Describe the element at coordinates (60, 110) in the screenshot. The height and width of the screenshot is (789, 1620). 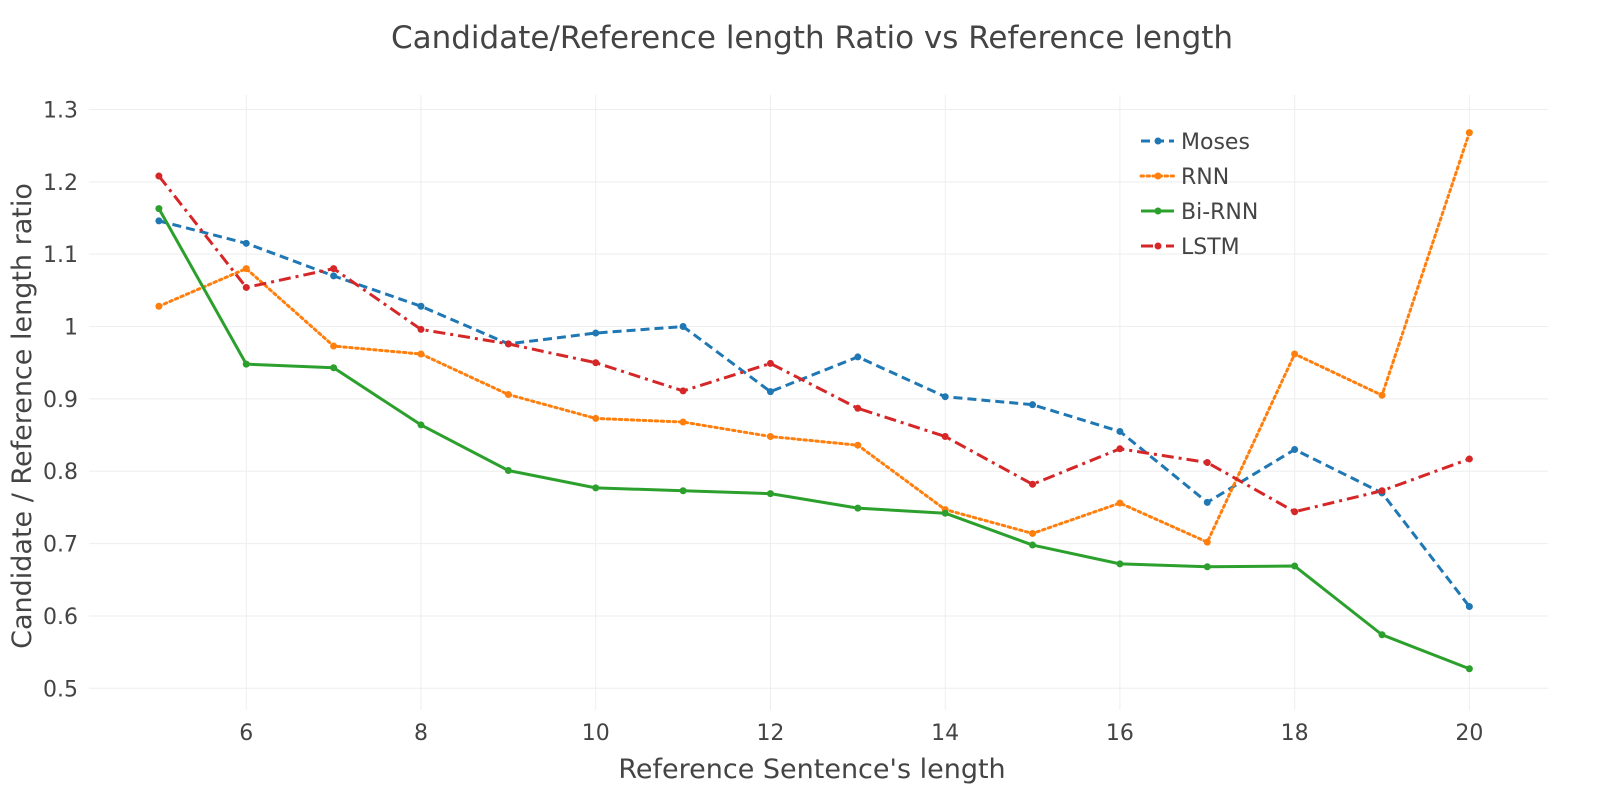
I see `y-tick-label-8: 1.3` at that location.